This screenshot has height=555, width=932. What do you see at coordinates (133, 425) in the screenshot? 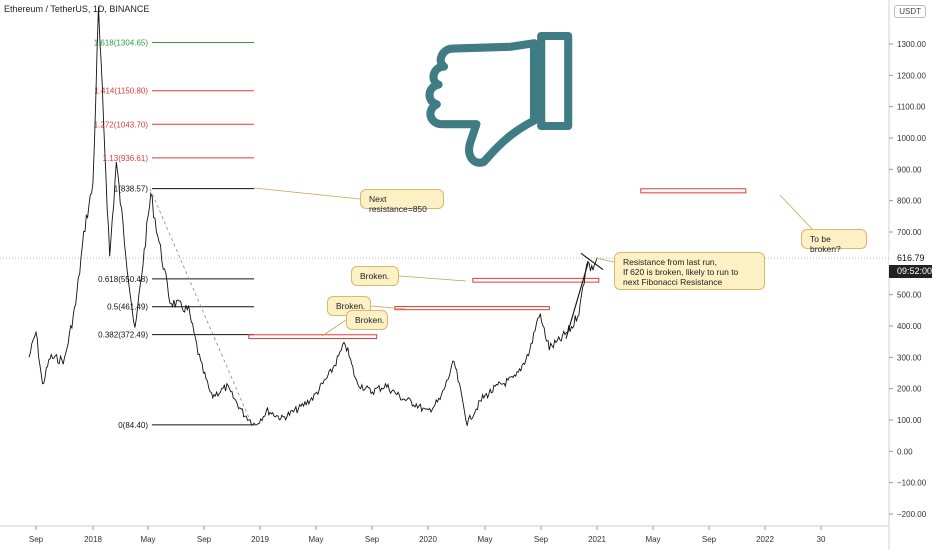
I see `fib-level-label: 0(84.40)` at bounding box center [133, 425].